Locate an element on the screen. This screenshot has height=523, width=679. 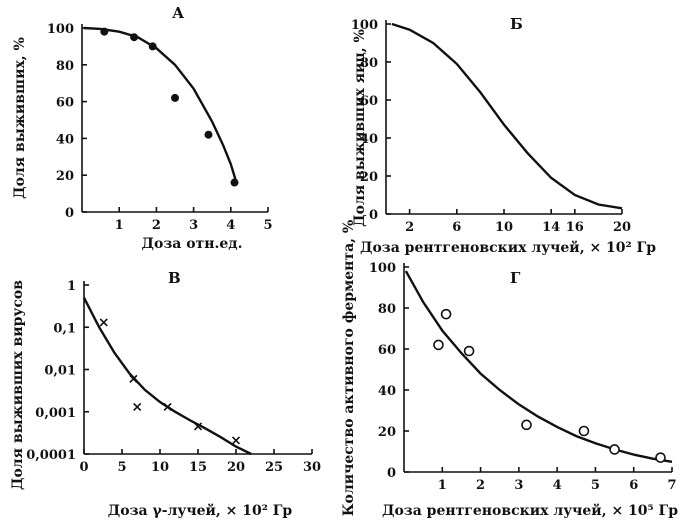
panel-a-y-label: Доля выживших, % is located at coordinates (20, 118).